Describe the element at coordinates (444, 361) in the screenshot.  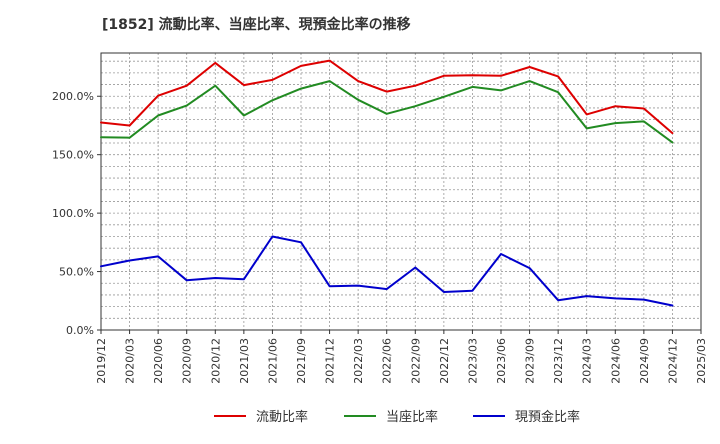
I see `x-tick-label: 2022/12` at that location.